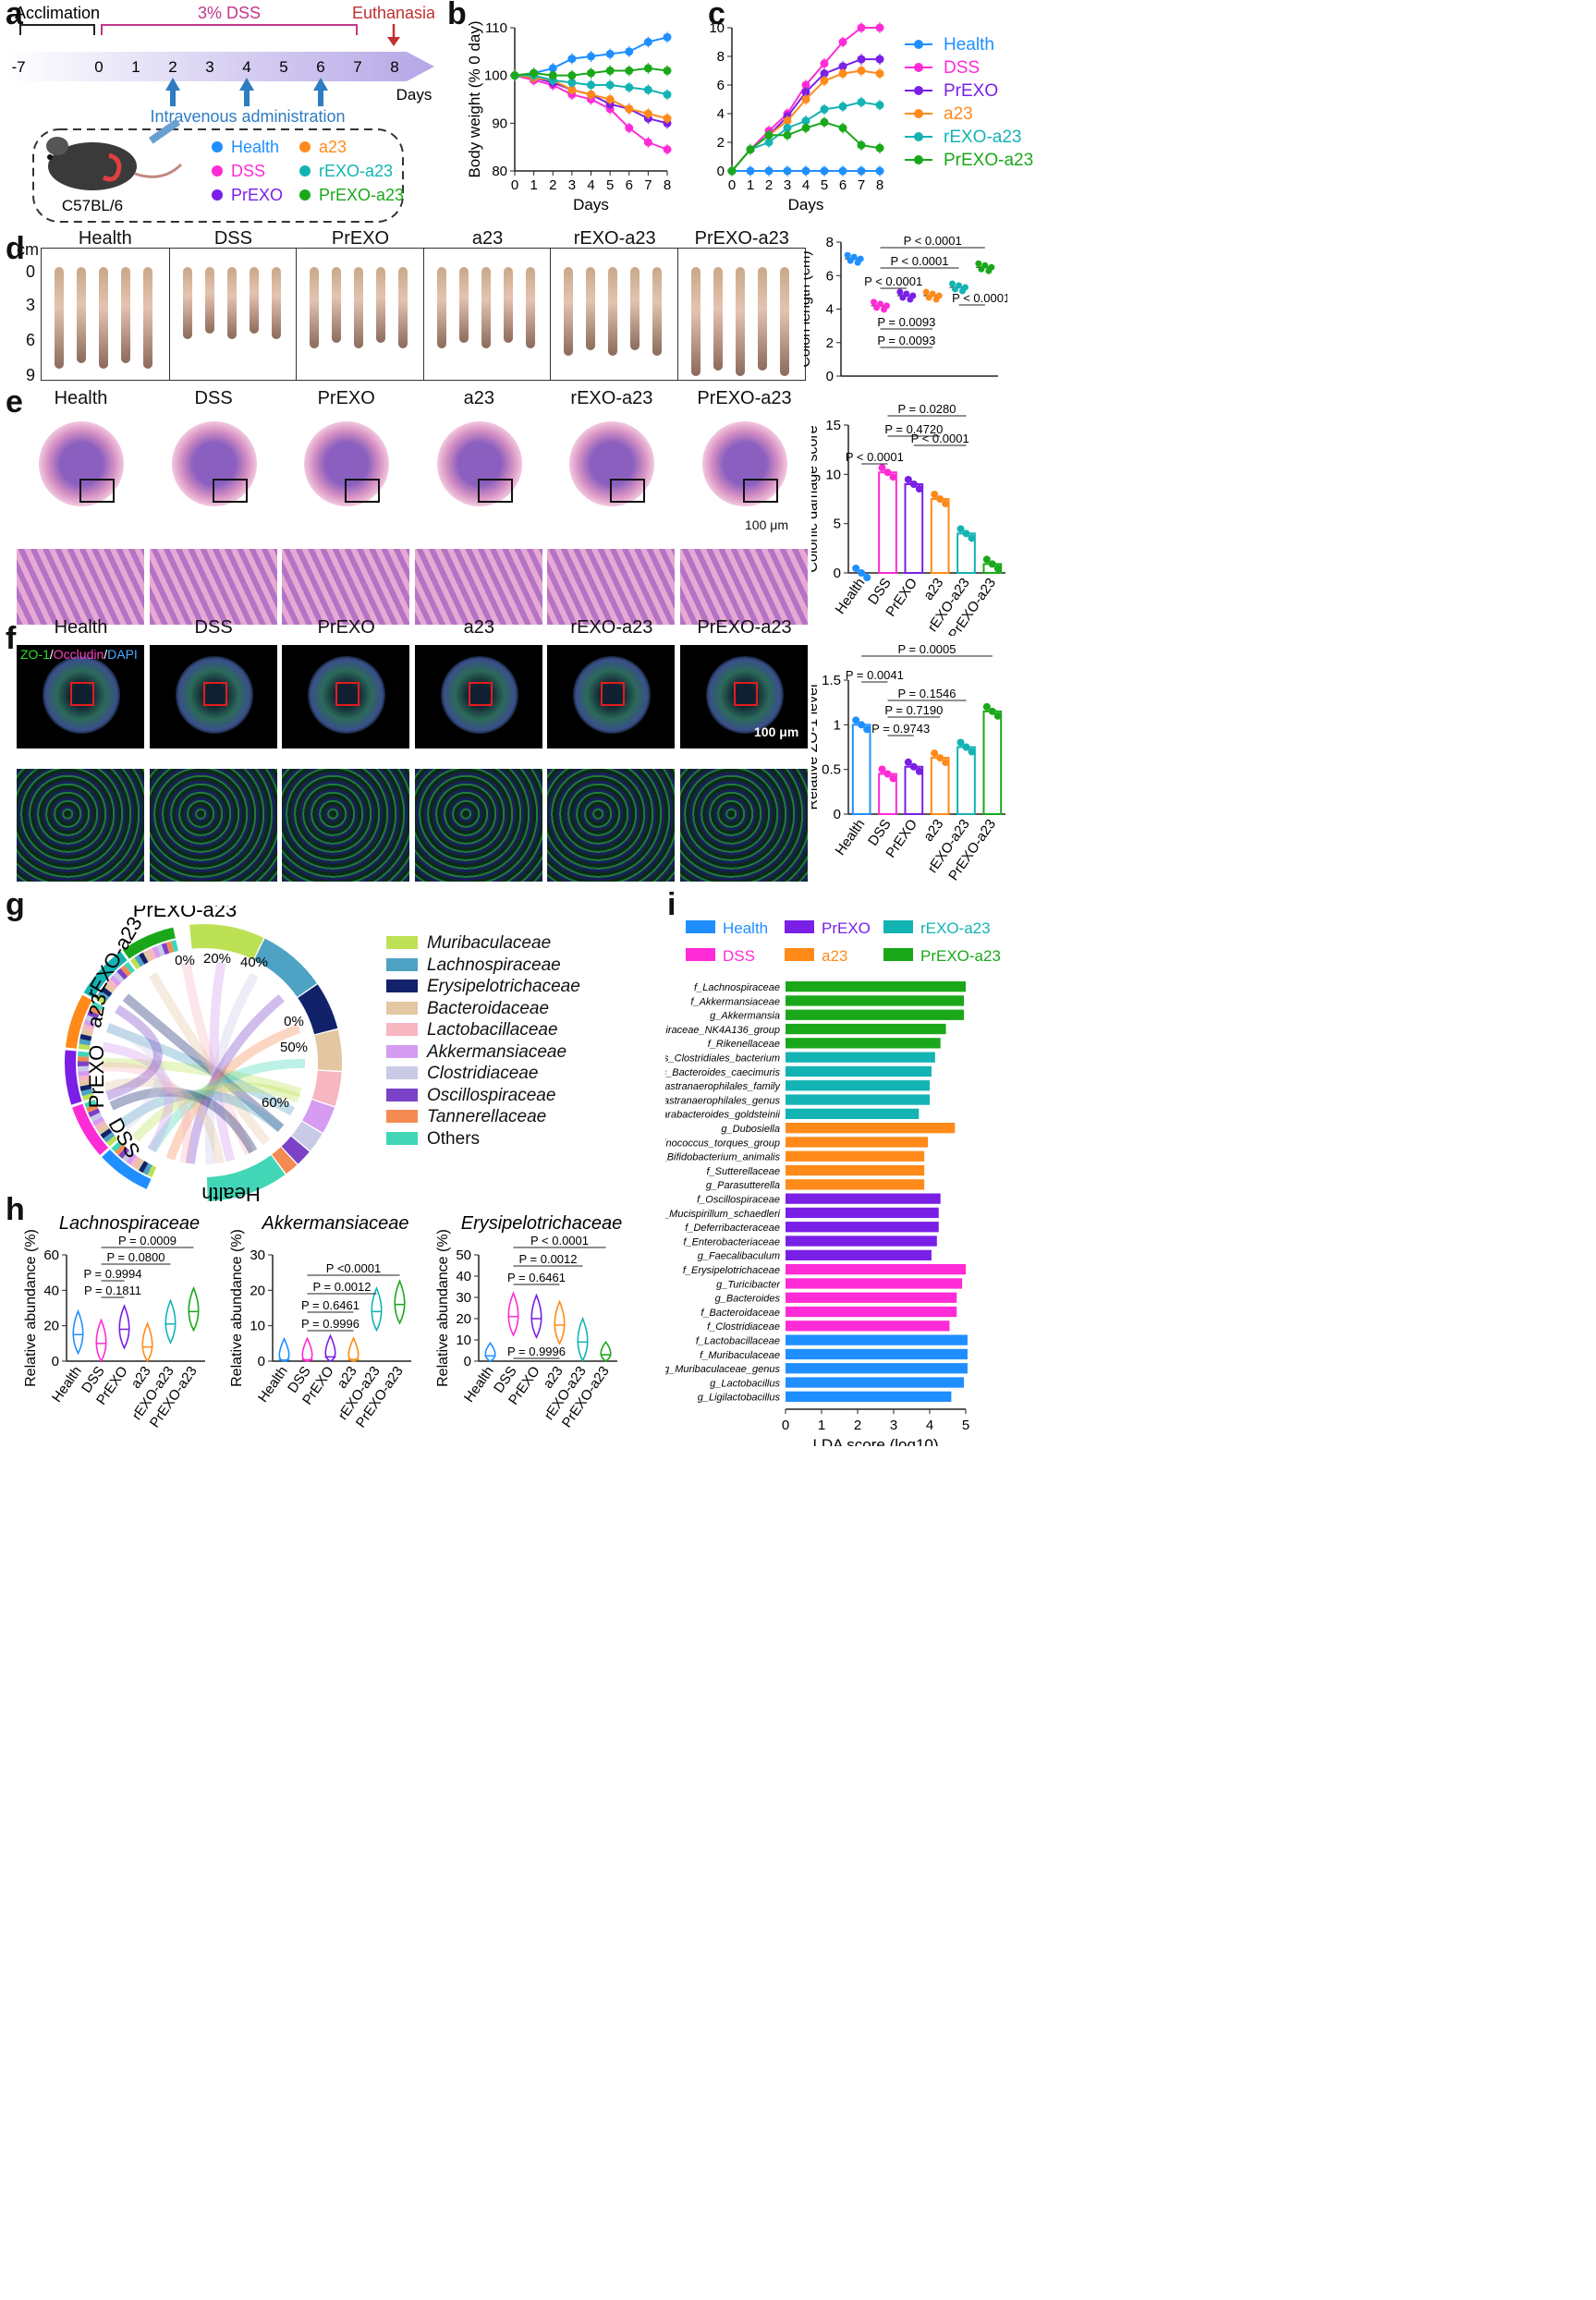 This screenshot has width=1596, height=2300. Describe the element at coordinates (28, 249) in the screenshot. I see `cm-label: cm` at that location.